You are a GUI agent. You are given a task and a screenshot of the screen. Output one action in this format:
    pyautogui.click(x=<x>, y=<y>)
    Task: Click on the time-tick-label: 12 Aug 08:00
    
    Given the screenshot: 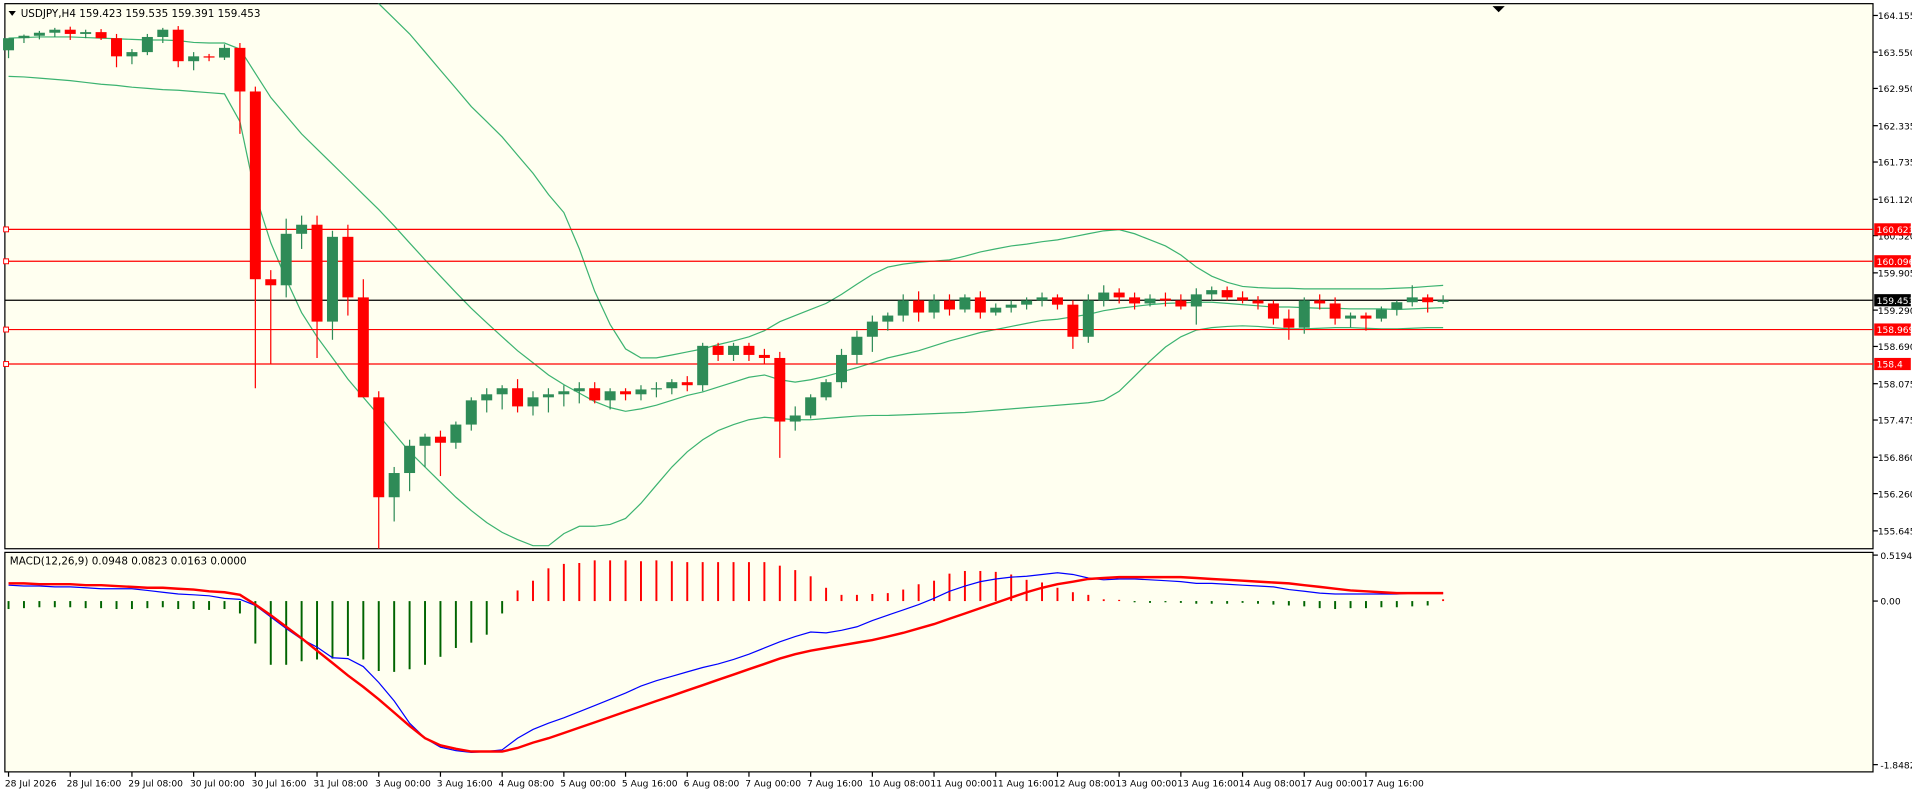 What is the action you would take?
    pyautogui.click(x=1085, y=785)
    